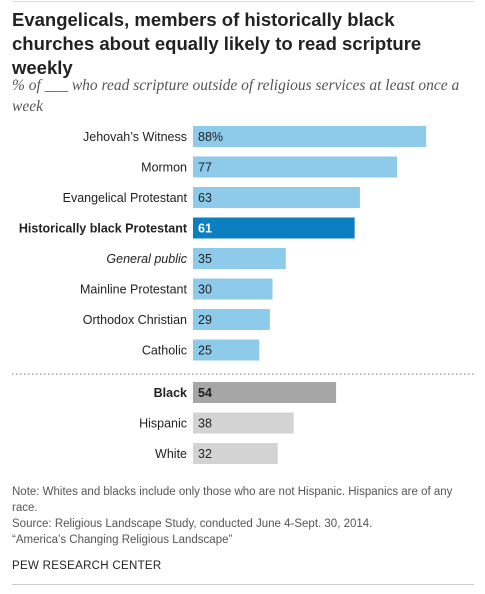 The image size is (485, 594). I want to click on category-label: Black, so click(170, 393).